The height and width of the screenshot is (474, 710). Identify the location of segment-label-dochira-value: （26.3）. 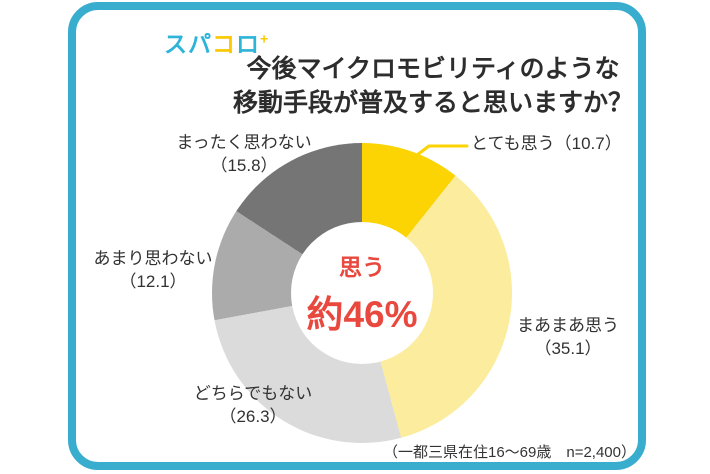
(253, 417).